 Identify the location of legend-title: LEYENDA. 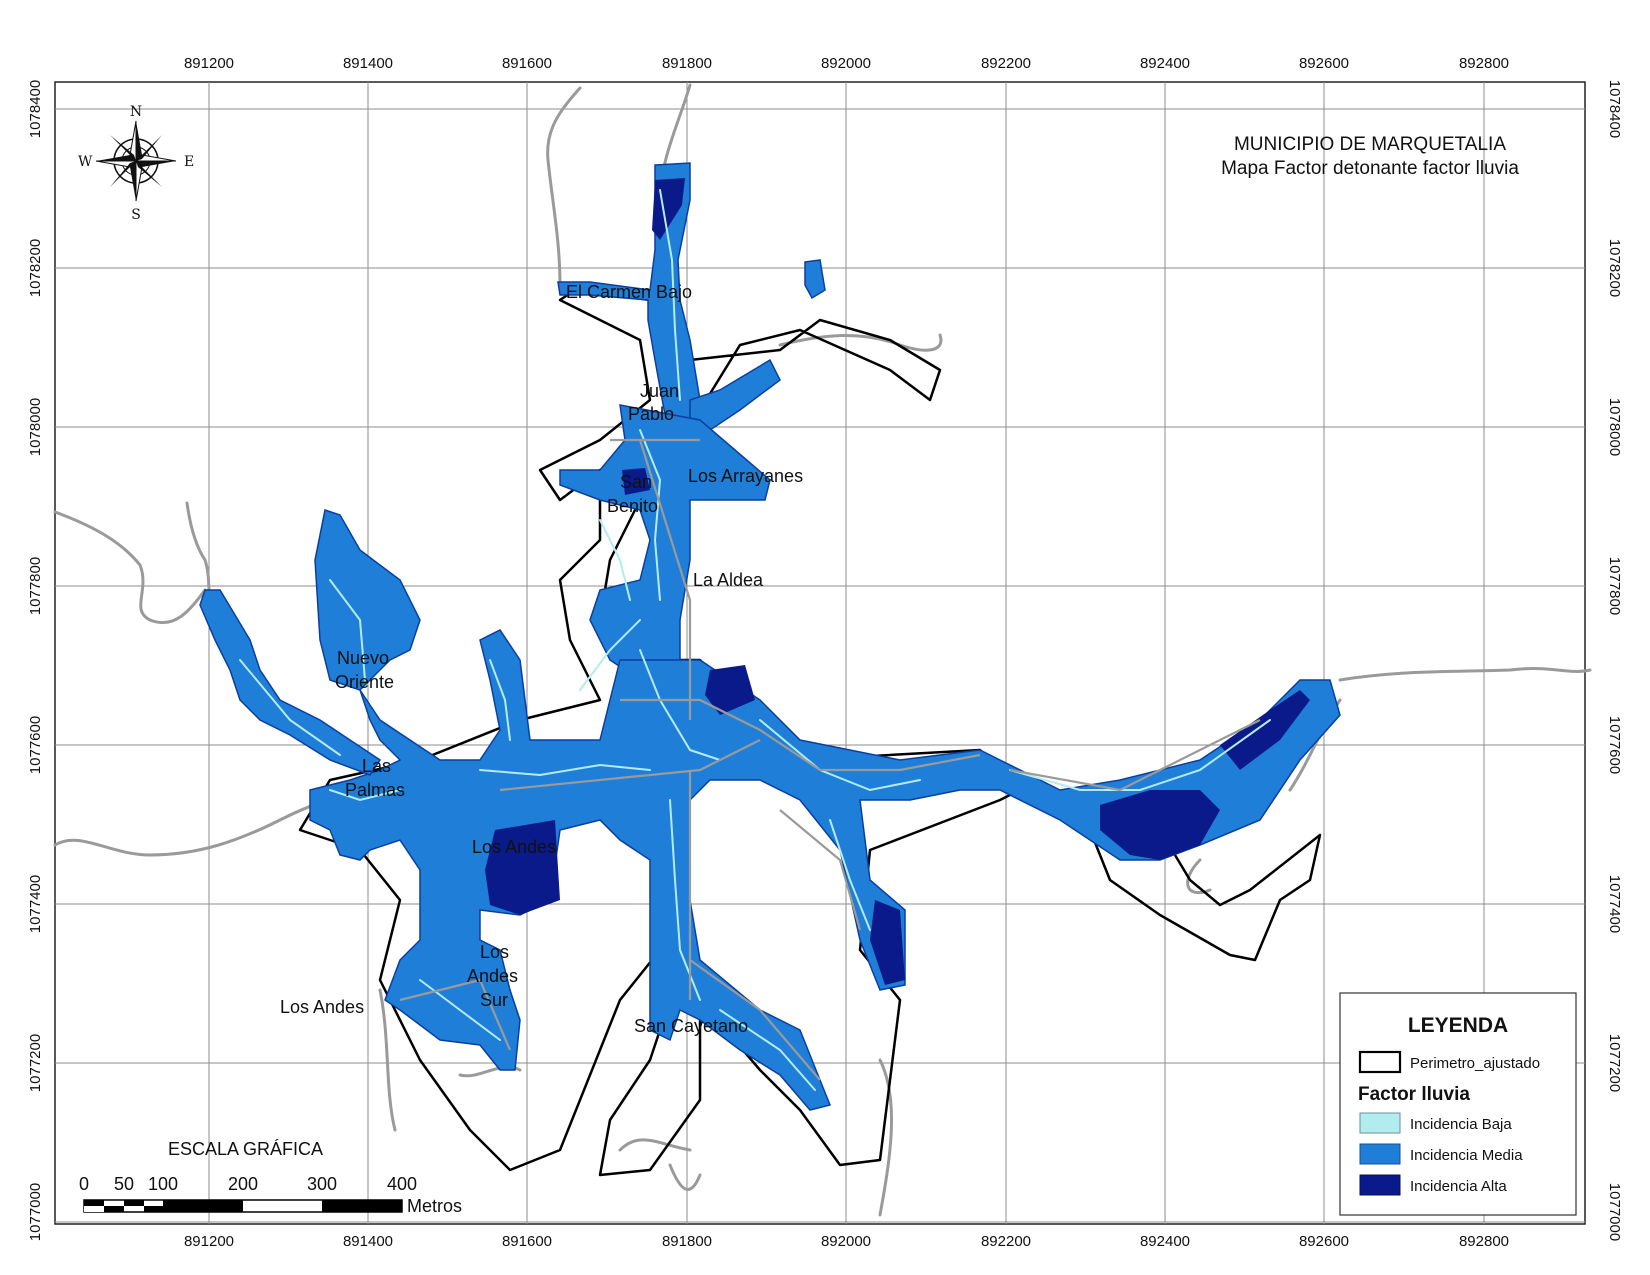
(1458, 1025).